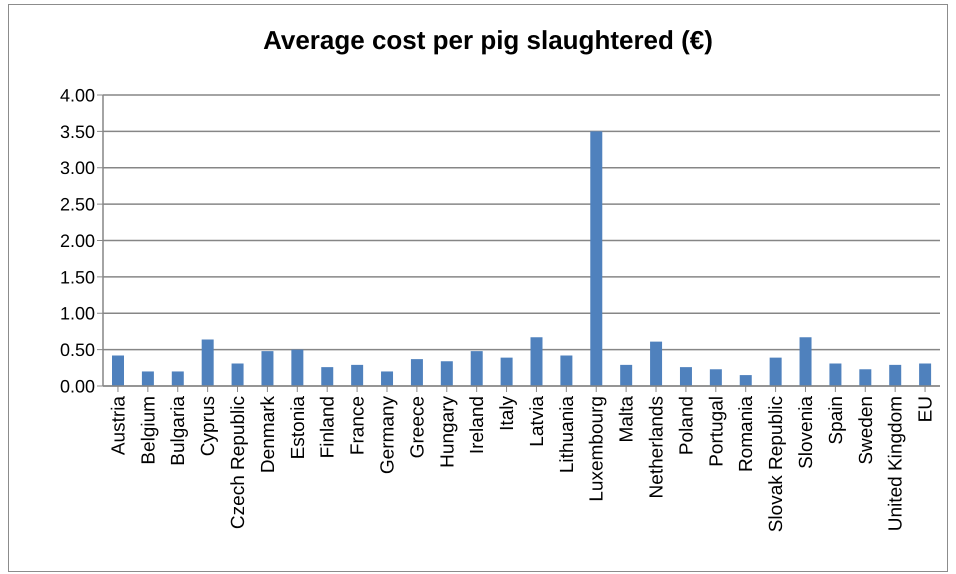 The width and height of the screenshot is (956, 574). Describe the element at coordinates (567, 435) in the screenshot. I see `x-tick-label: Lithuania` at that location.